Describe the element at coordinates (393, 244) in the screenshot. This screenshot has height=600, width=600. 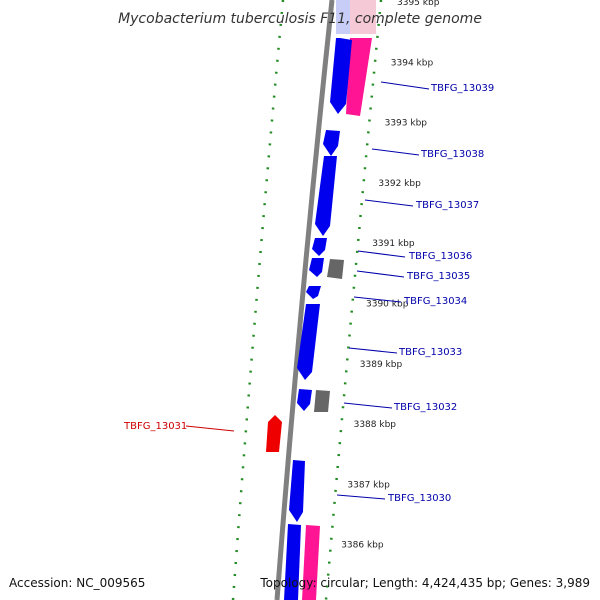
I see `kbp-tick-label: 3391 kbp` at that location.